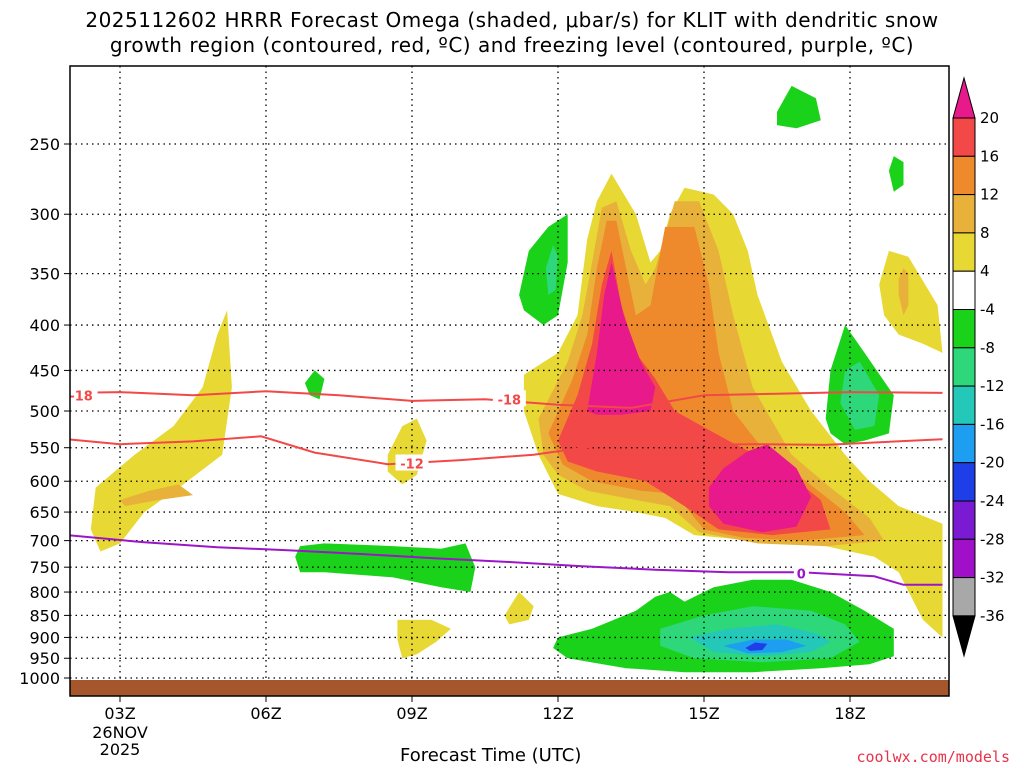 This screenshot has height=768, width=1024. I want to click on colorbar-label-8: 8, so click(985, 233).